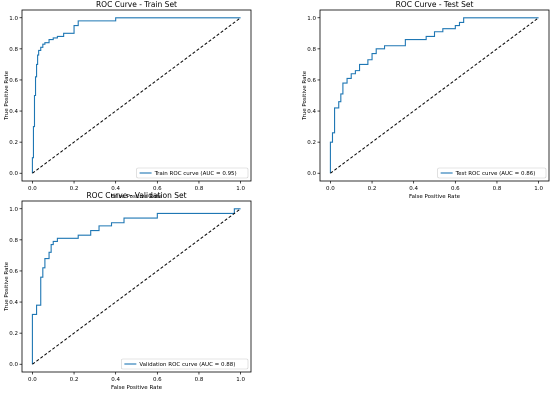 This screenshot has width=550, height=414. What do you see at coordinates (136, 4) in the screenshot?
I see `chart-title: ROC Curve - Train Set` at bounding box center [136, 4].